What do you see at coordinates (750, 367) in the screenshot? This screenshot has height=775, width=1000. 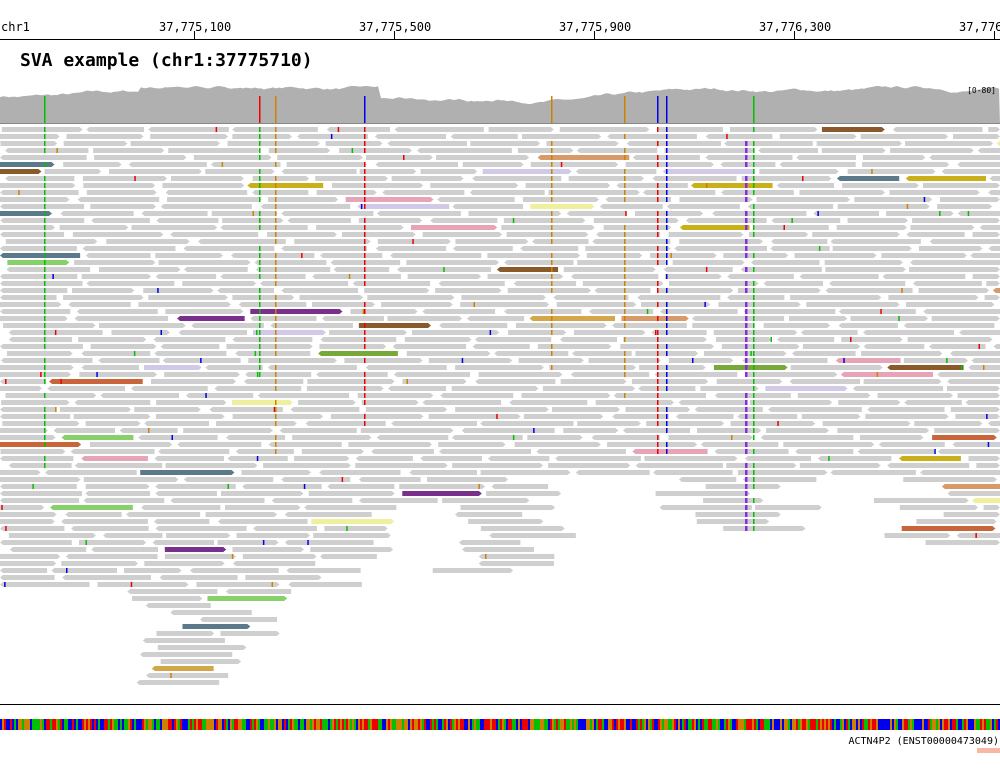 I see `discordant-read` at bounding box center [750, 367].